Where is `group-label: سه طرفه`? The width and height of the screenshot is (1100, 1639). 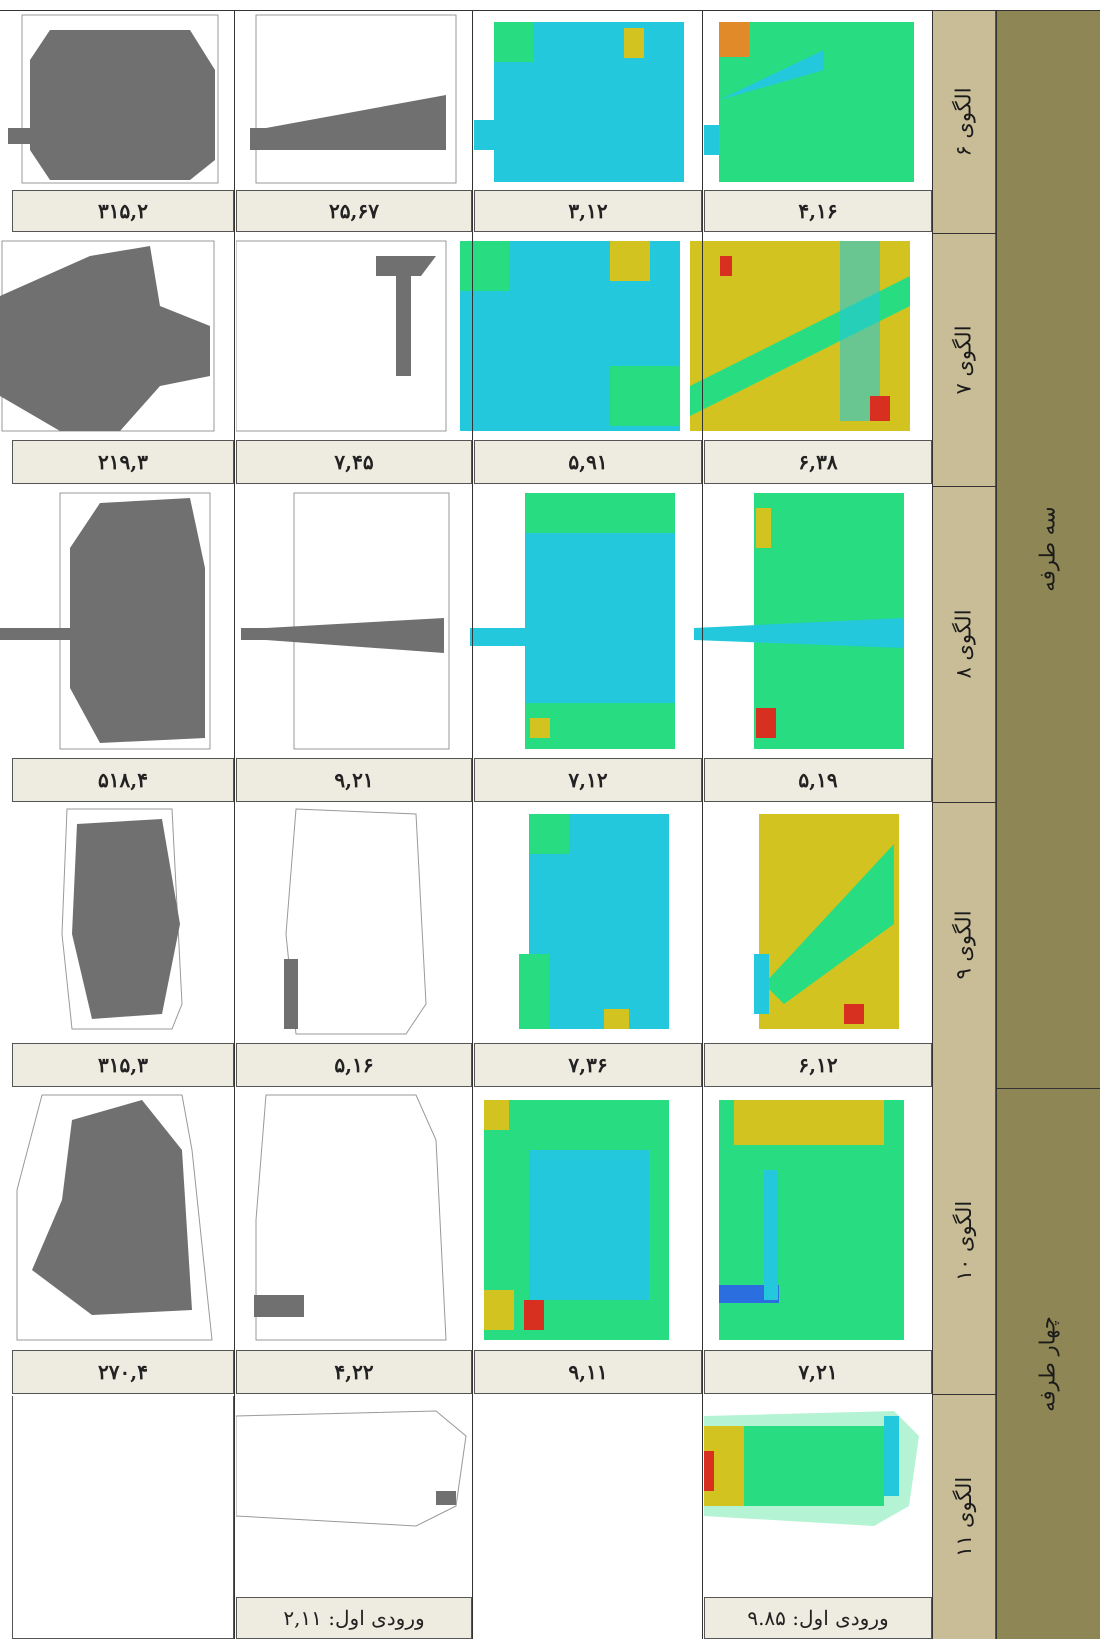
group-label: سه طرفه is located at coordinates (1047, 549).